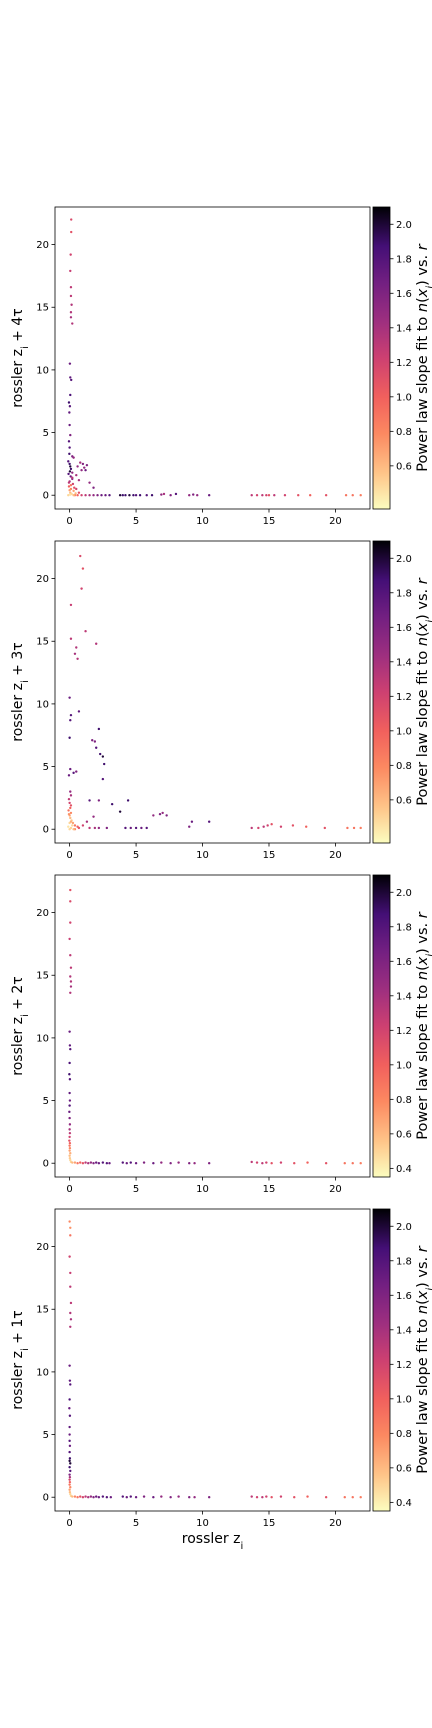 Image resolution: width=432 pixels, height=1728 pixels. Describe the element at coordinates (381, 1360) in the screenshot. I see `colorbar-gradient` at that location.